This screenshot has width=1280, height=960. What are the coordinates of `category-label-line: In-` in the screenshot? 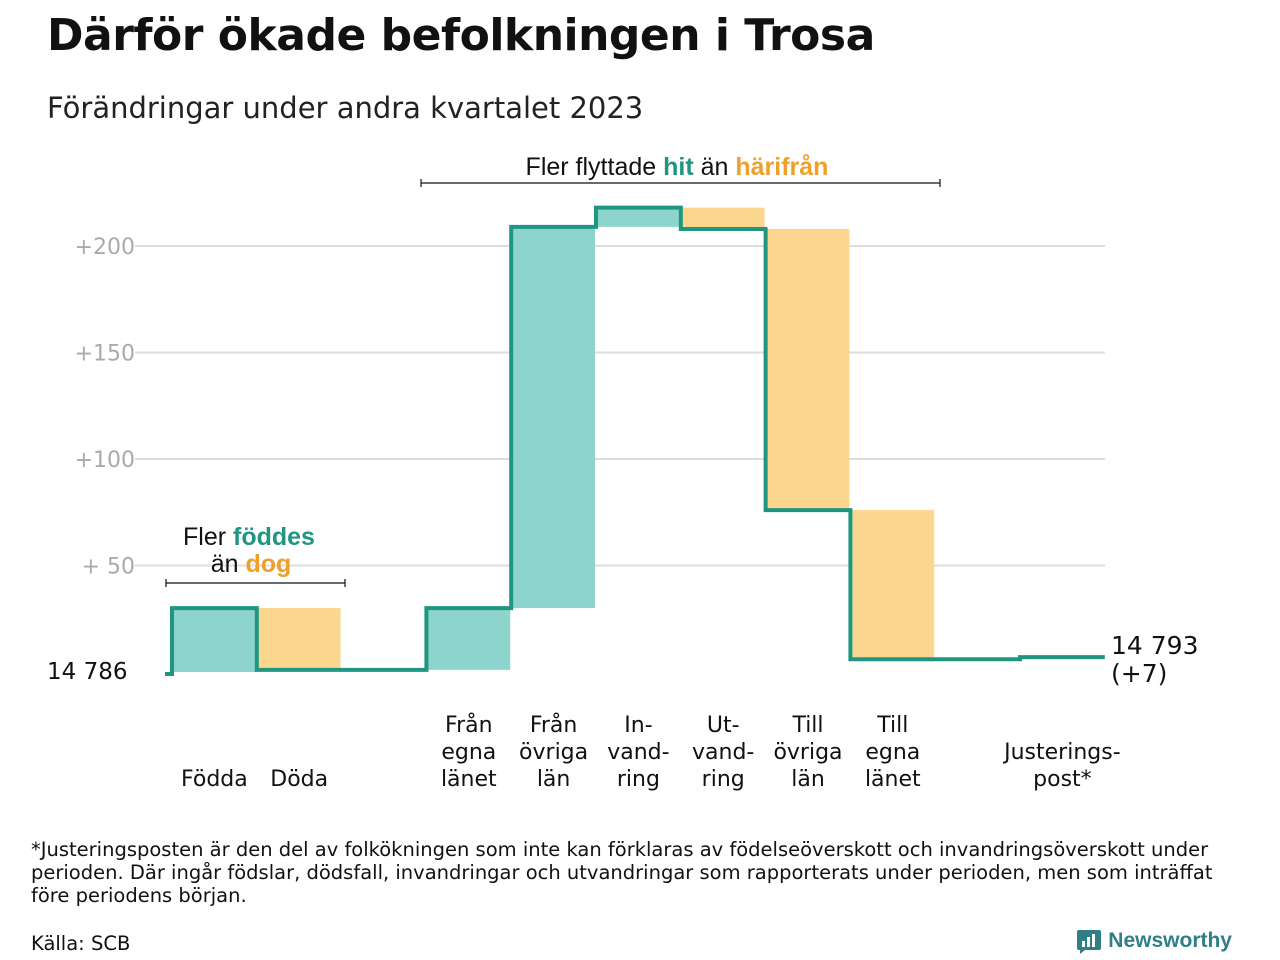 It's located at (638, 725).